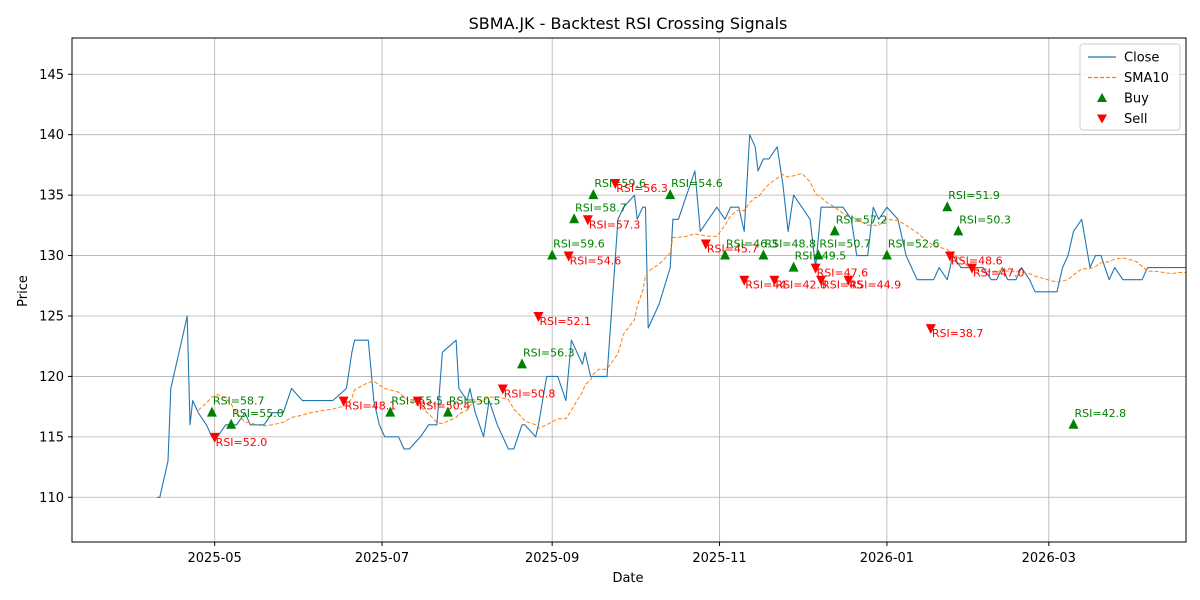 This screenshot has width=1200, height=600. I want to click on sell-signal-label: RSI=48.6, so click(977, 261).